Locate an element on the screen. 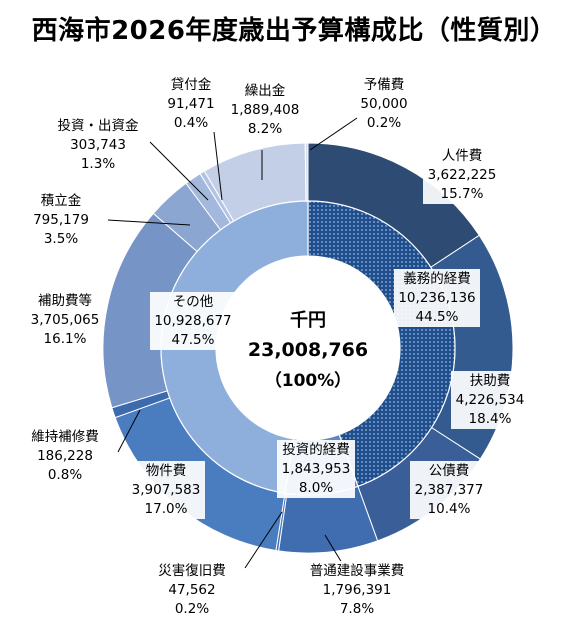  center-unit: 千円 is located at coordinates (308, 320).